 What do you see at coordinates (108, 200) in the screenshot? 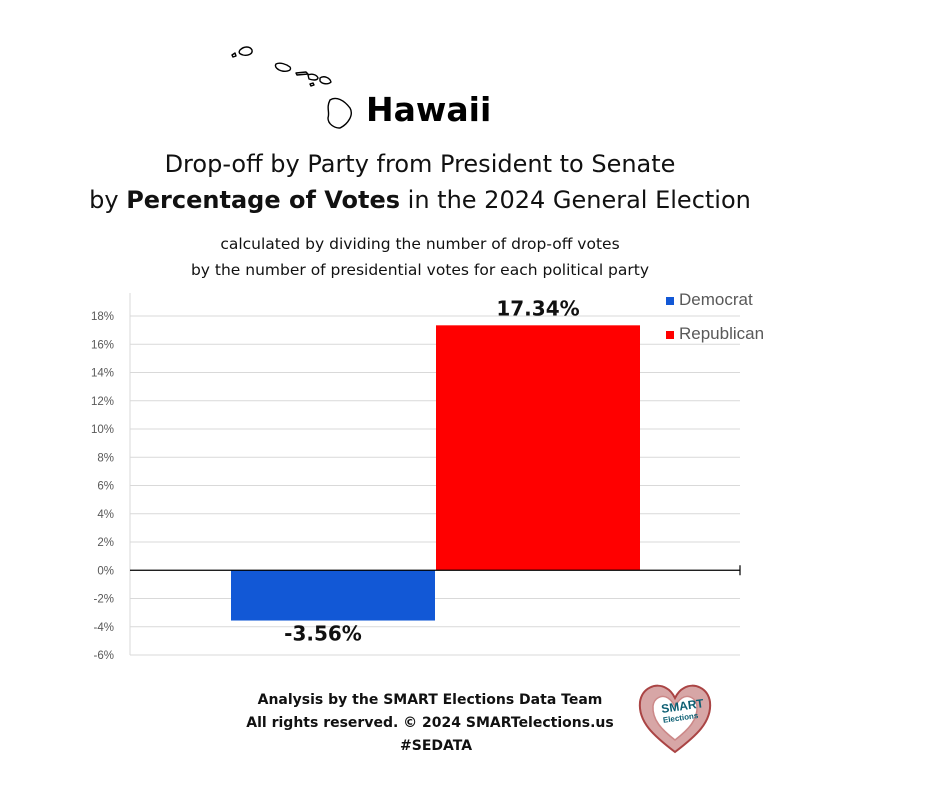
I see `title-prefix: by` at bounding box center [108, 200].